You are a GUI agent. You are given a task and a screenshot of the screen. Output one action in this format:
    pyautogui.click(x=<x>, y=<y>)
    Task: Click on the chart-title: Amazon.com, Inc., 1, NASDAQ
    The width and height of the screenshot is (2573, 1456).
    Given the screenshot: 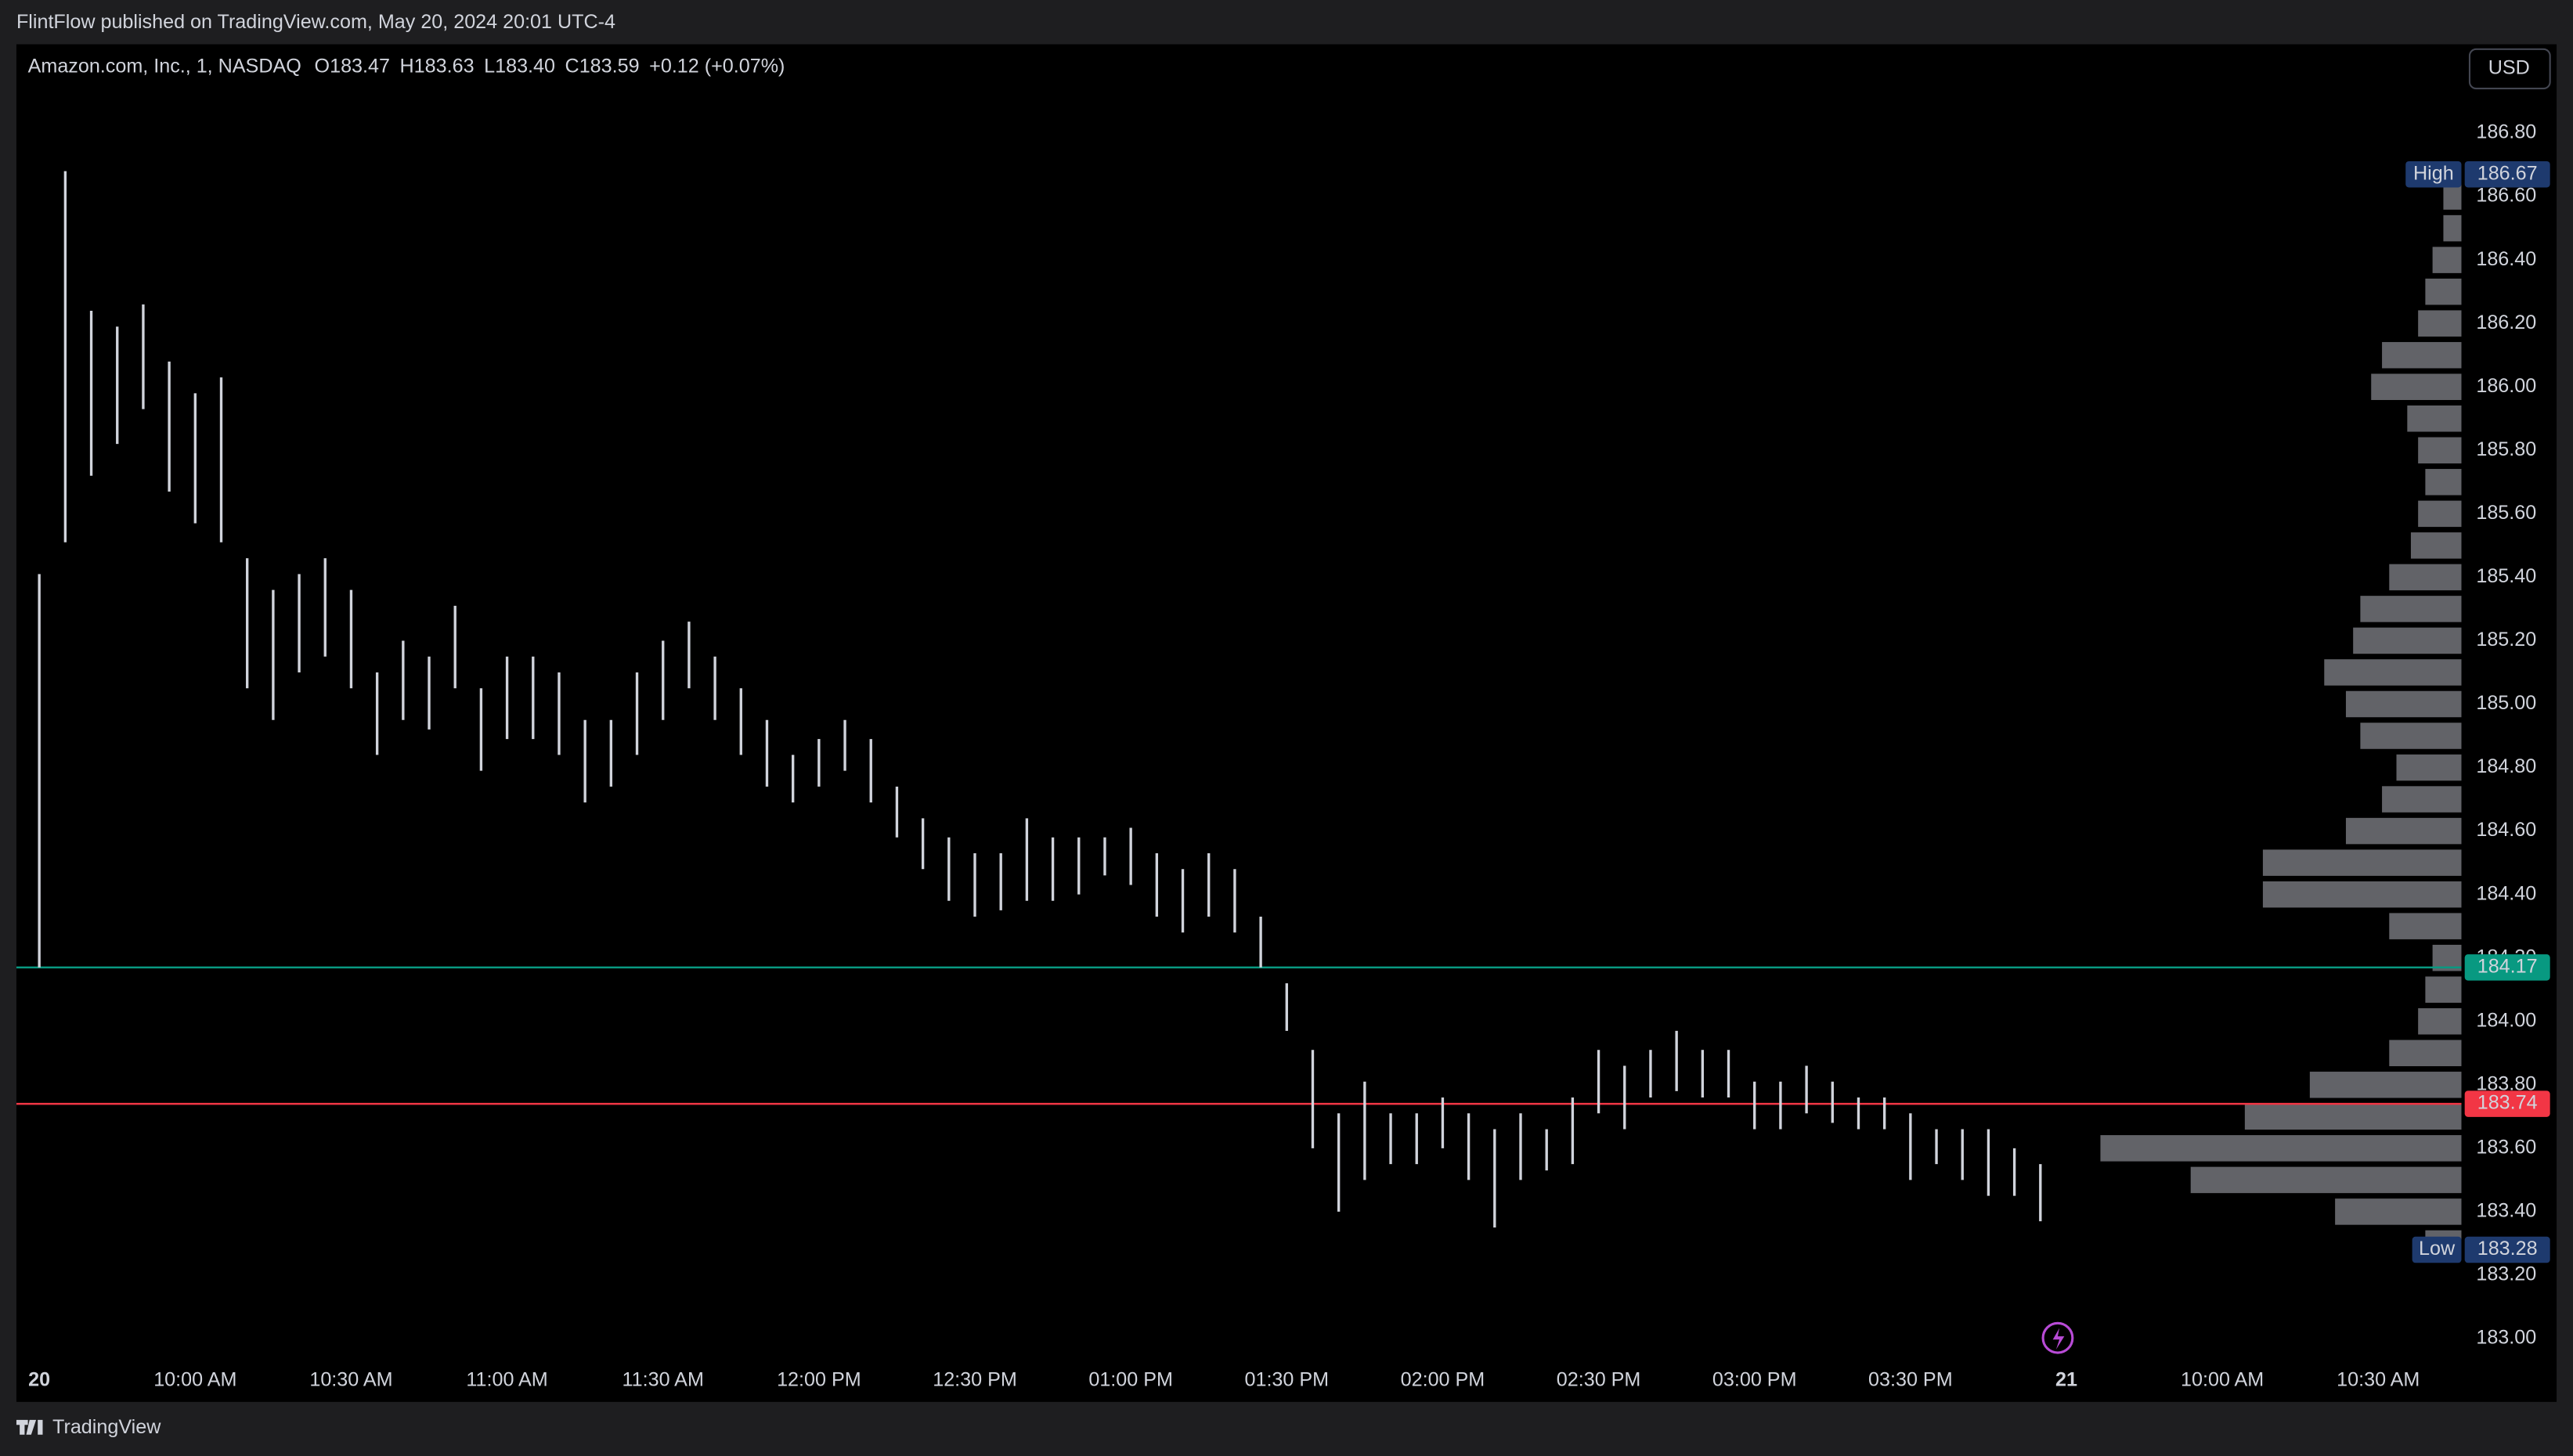 What is the action you would take?
    pyautogui.click(x=164, y=66)
    